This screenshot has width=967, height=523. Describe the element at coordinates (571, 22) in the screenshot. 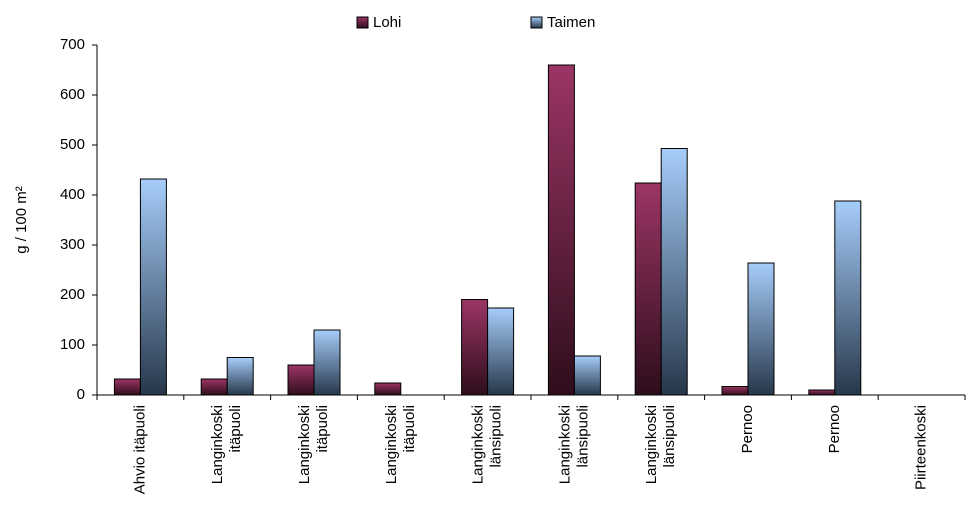

I see `legend-label: Taimen` at that location.